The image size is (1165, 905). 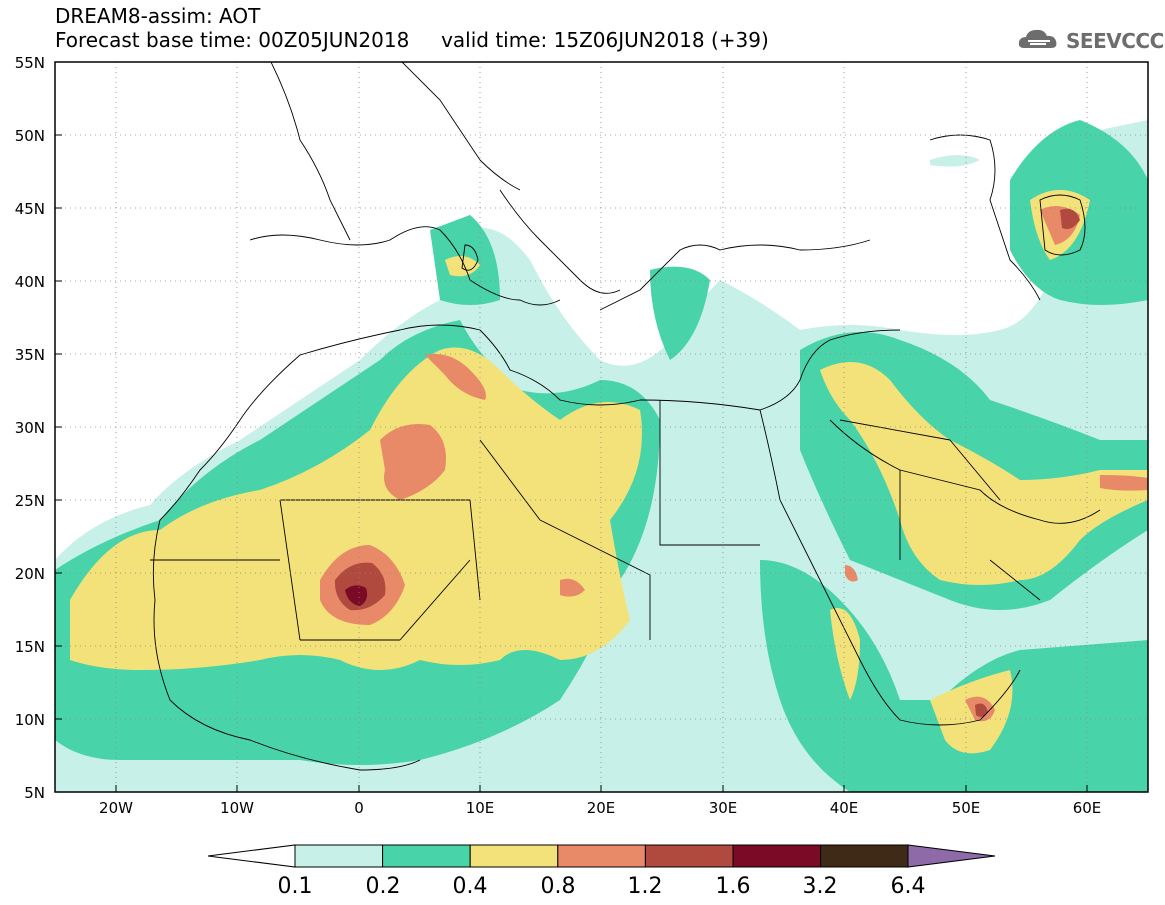 What do you see at coordinates (723, 808) in the screenshot?
I see `lon-label-30e: 30E` at bounding box center [723, 808].